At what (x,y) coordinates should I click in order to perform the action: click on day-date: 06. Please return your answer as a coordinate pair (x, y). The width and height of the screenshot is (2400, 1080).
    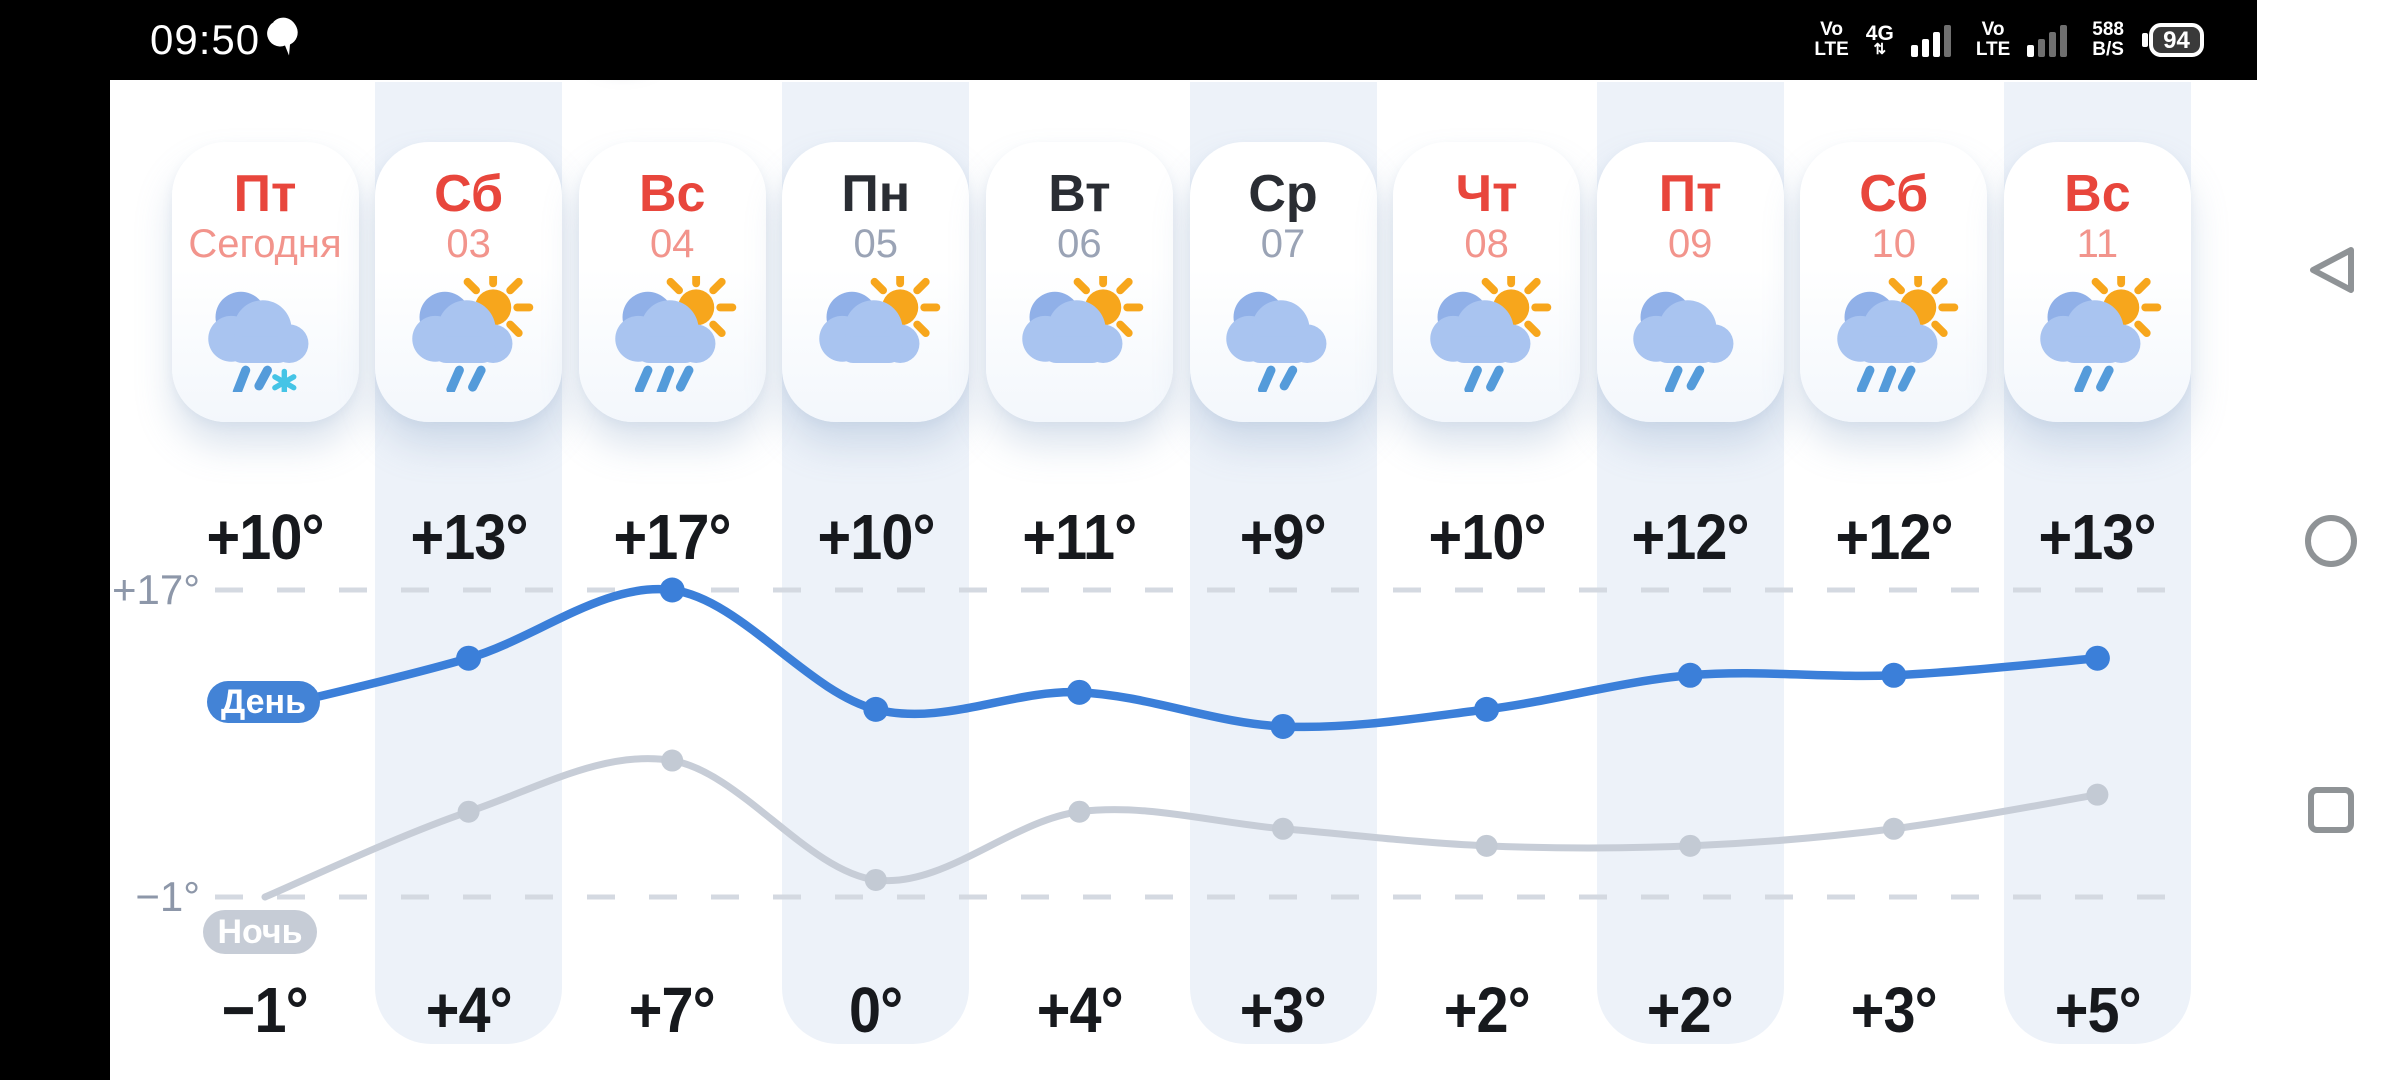
    Looking at the image, I should click on (1079, 244).